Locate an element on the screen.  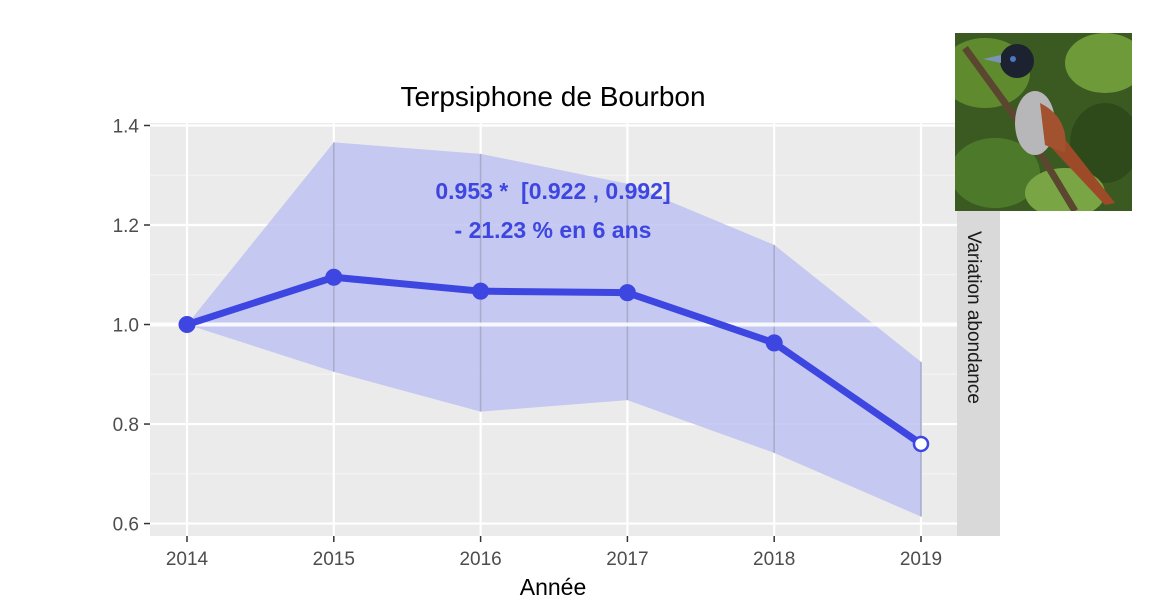
y-tick-label: 1.4 is located at coordinates (126, 126).